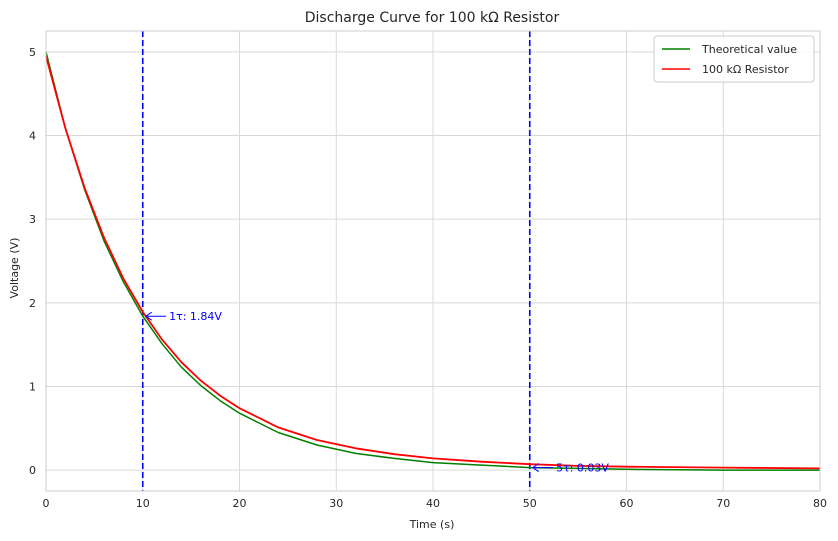 The height and width of the screenshot is (541, 838). Describe the element at coordinates (143, 503) in the screenshot. I see `x-tick-label: 10` at that location.